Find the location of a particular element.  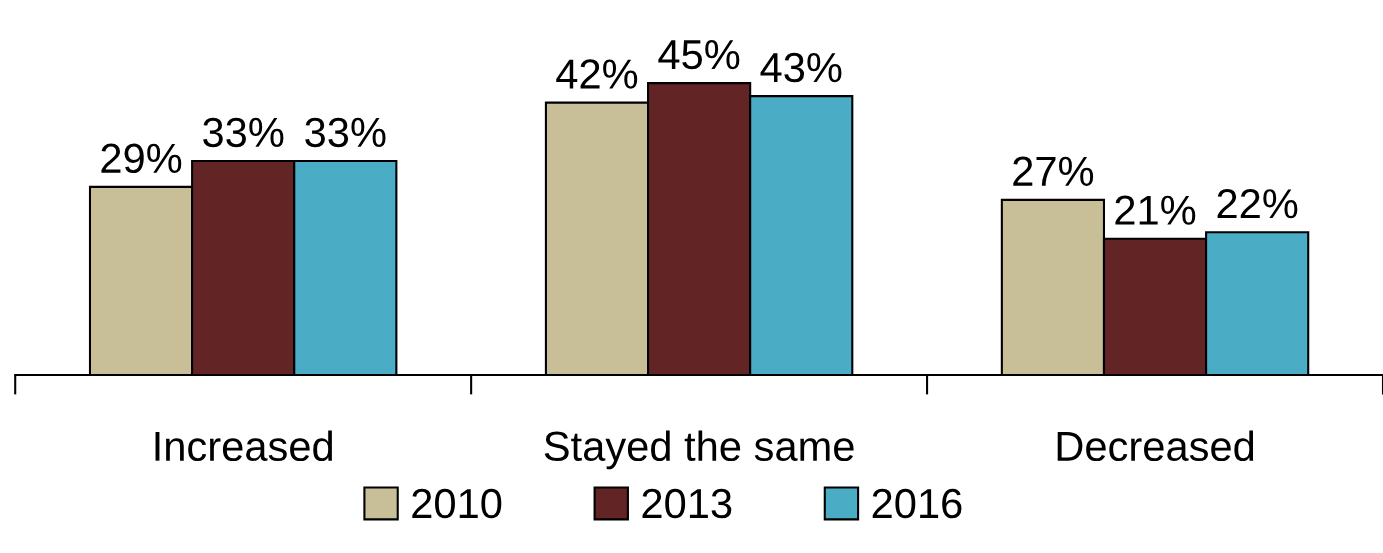

legend-label: 2016 is located at coordinates (917, 503).